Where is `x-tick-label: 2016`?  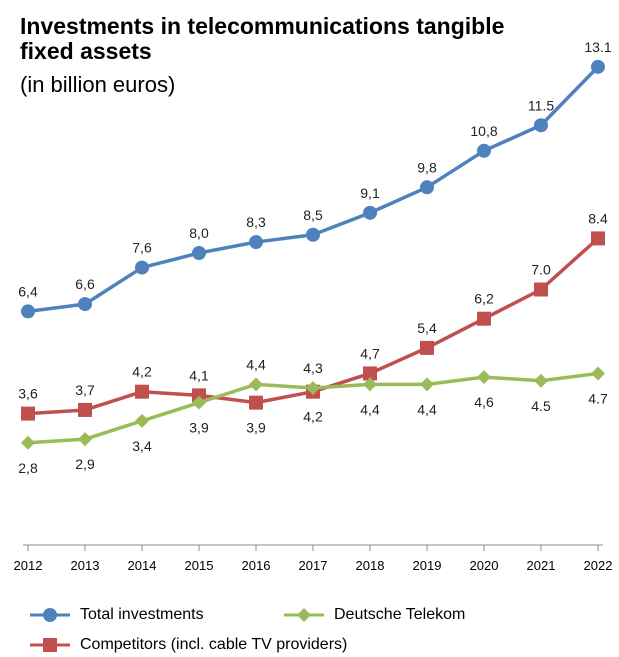 x-tick-label: 2016 is located at coordinates (256, 565).